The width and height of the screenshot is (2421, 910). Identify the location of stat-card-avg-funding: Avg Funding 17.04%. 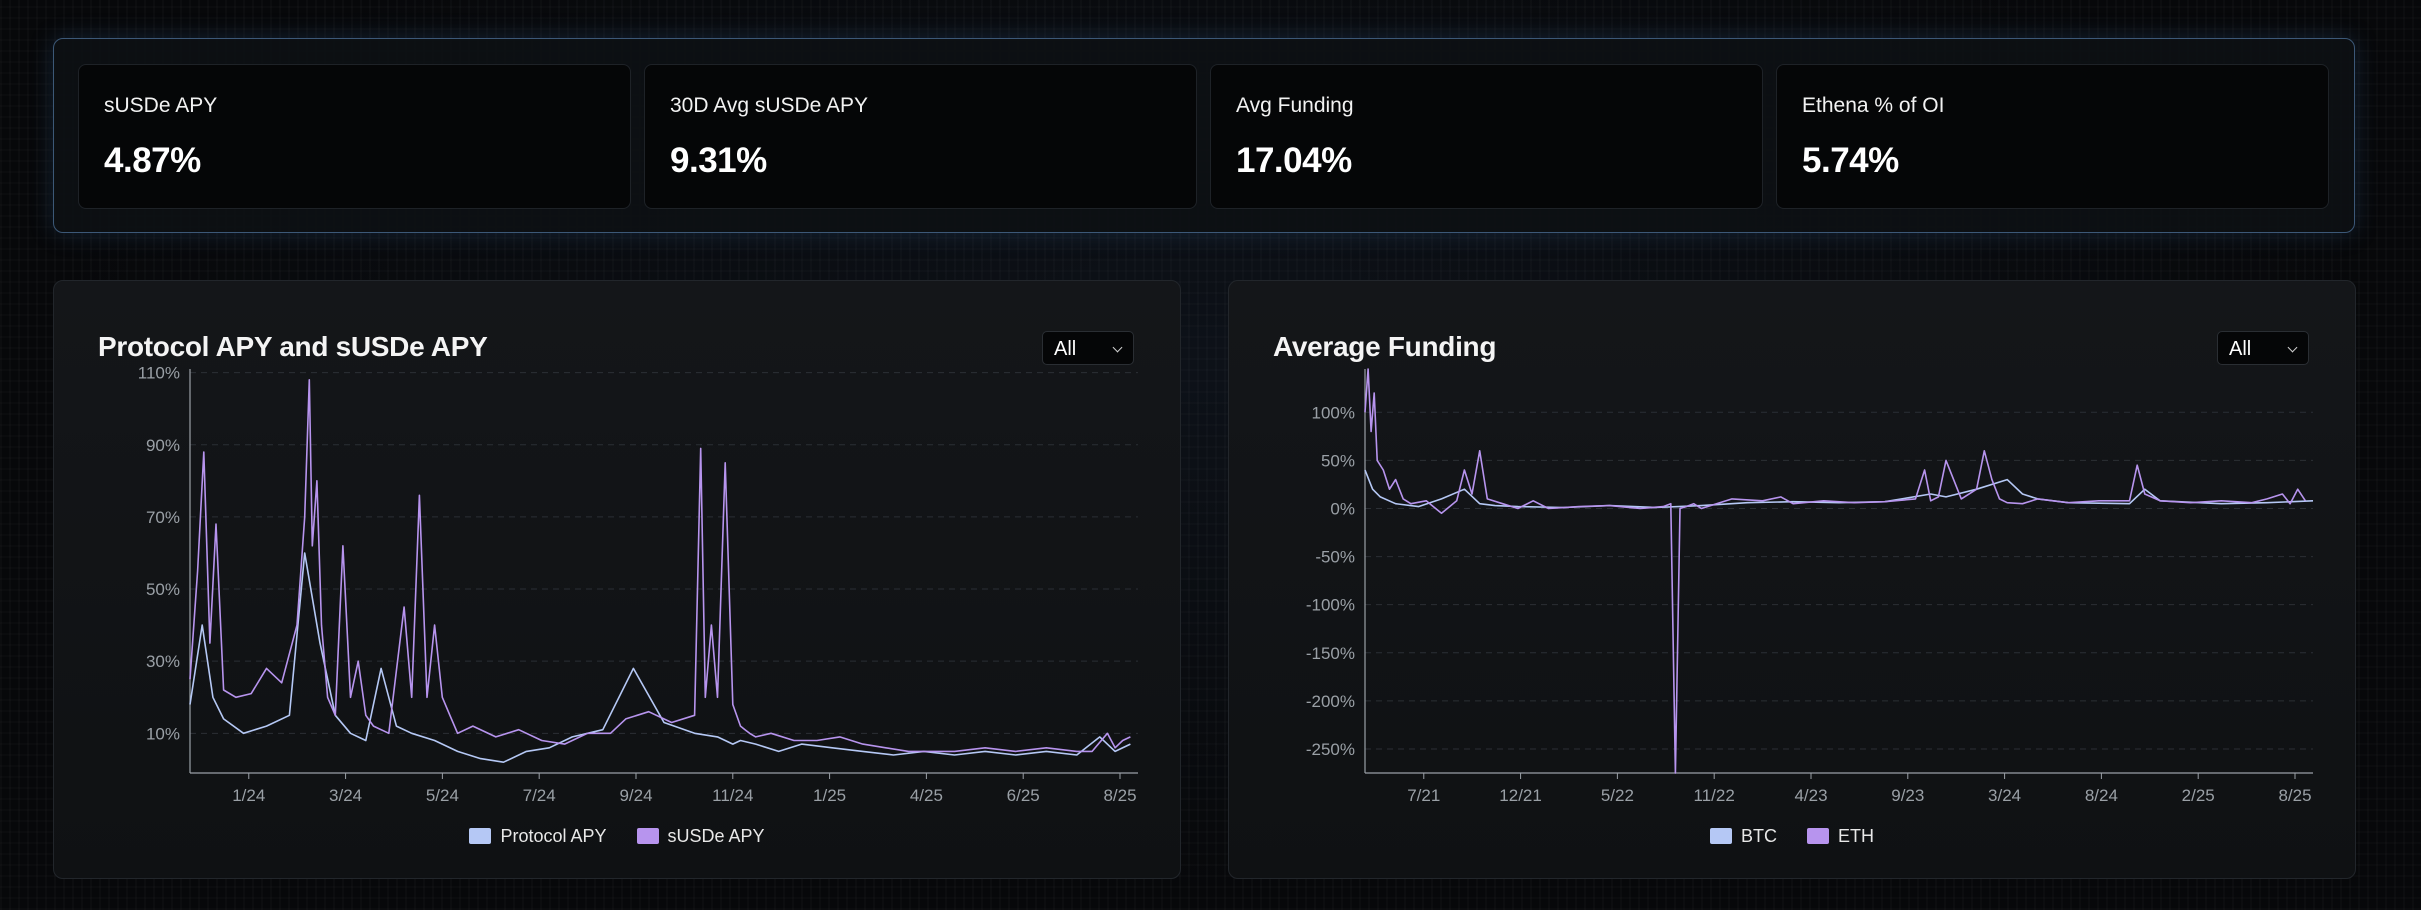
(1486, 136).